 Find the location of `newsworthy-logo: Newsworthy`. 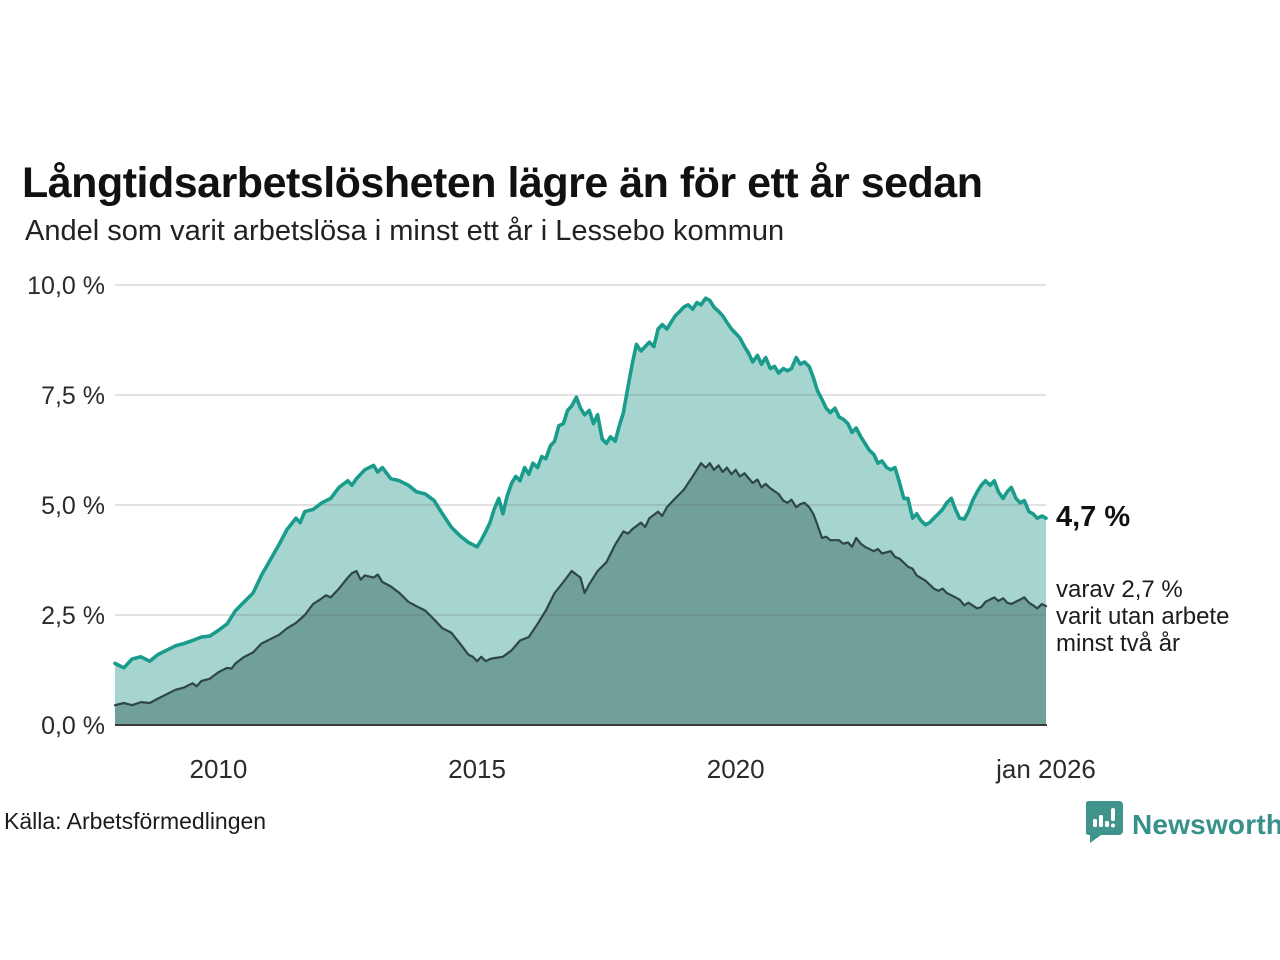

newsworthy-logo: Newsworthy is located at coordinates (1182, 824).